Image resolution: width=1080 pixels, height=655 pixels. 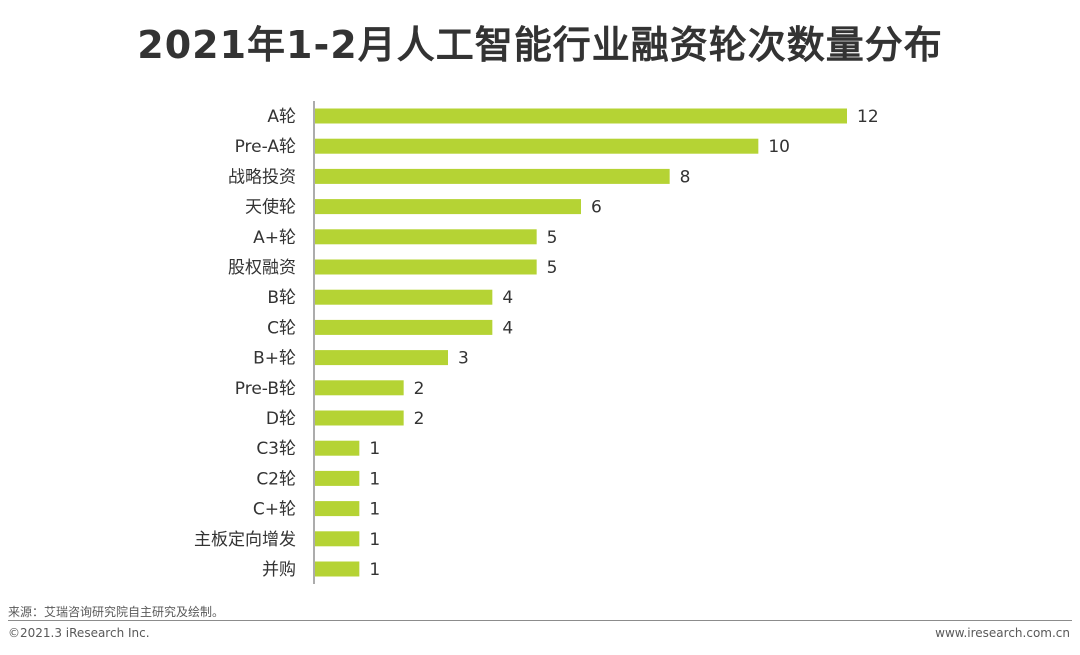 What do you see at coordinates (540, 45) in the screenshot?
I see `chart-title: 2021年1-2月人工智能行业融资轮次数量分布` at bounding box center [540, 45].